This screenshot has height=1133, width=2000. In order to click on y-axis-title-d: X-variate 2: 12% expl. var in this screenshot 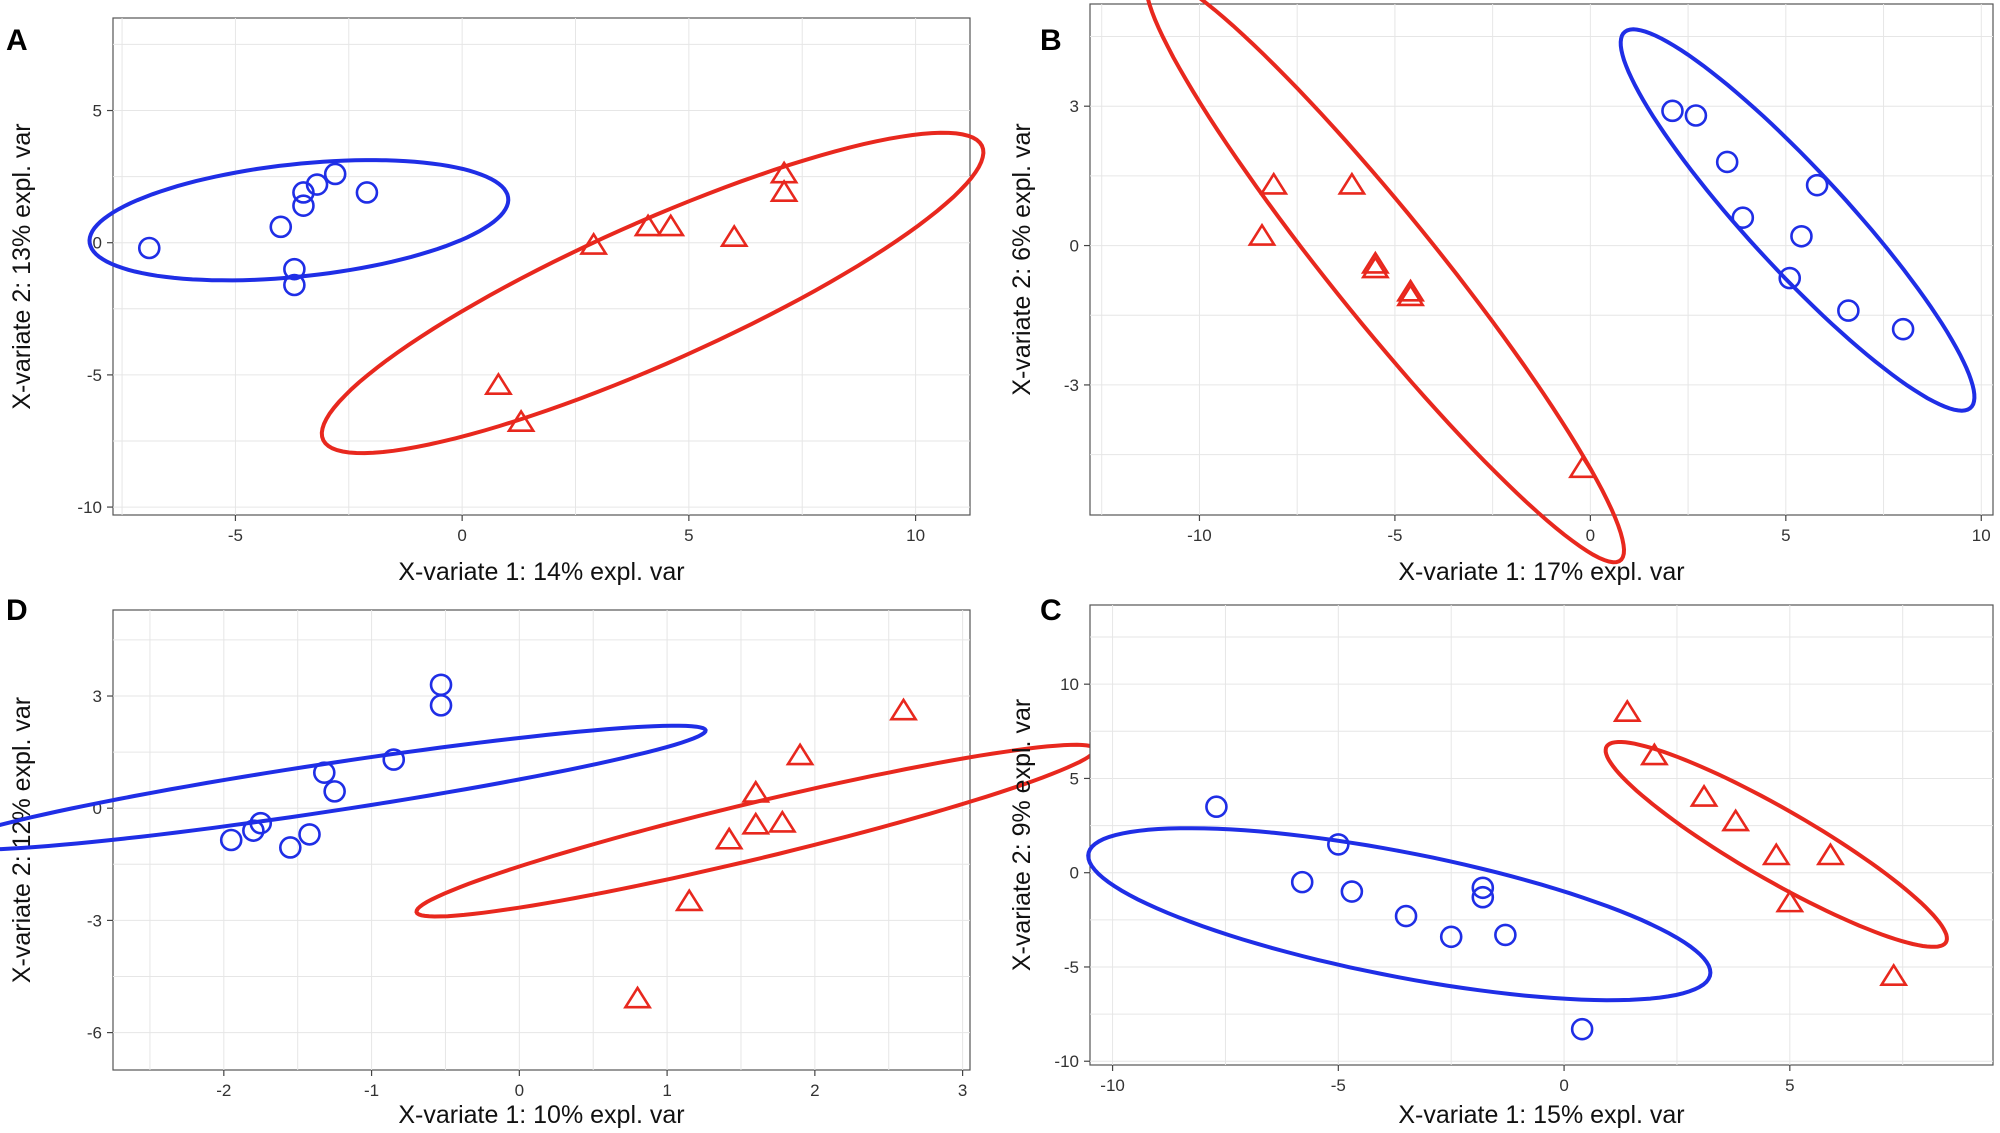, I will do `click(22, 840)`.